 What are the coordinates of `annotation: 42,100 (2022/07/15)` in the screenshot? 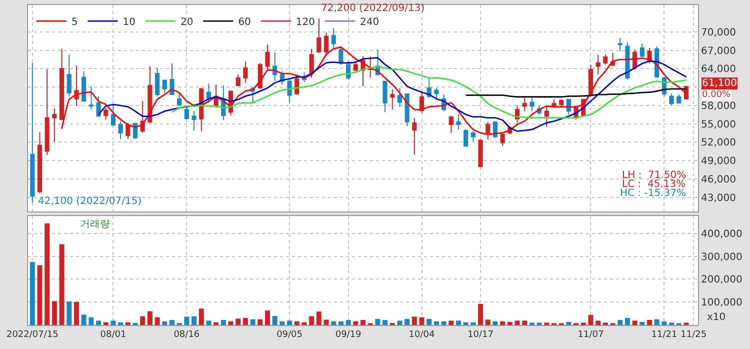 It's located at (90, 201).